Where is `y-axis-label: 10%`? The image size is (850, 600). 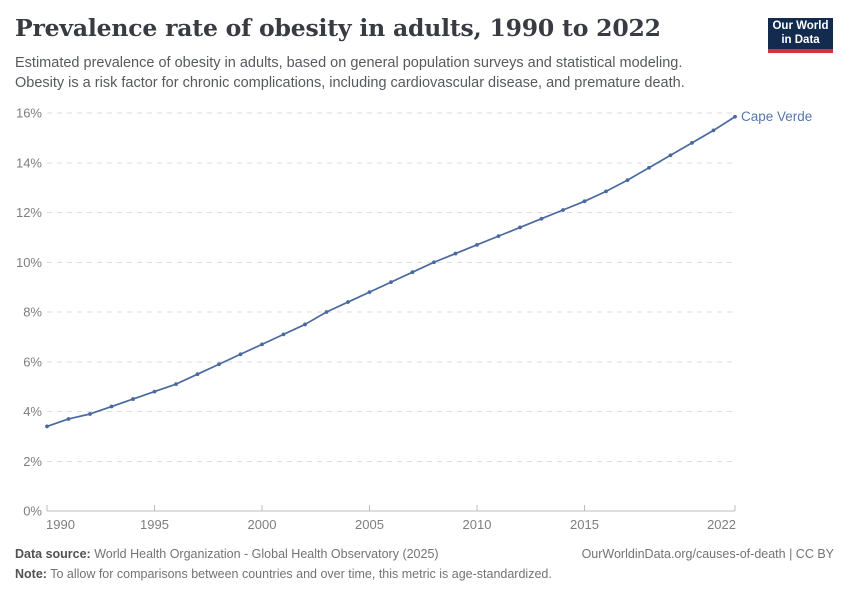 y-axis-label: 10% is located at coordinates (29, 262).